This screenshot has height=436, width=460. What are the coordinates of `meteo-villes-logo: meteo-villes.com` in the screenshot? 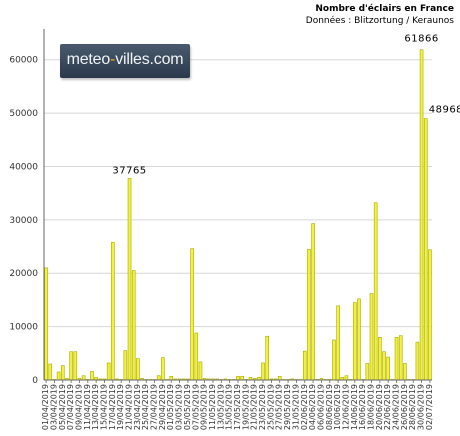 It's located at (125, 61).